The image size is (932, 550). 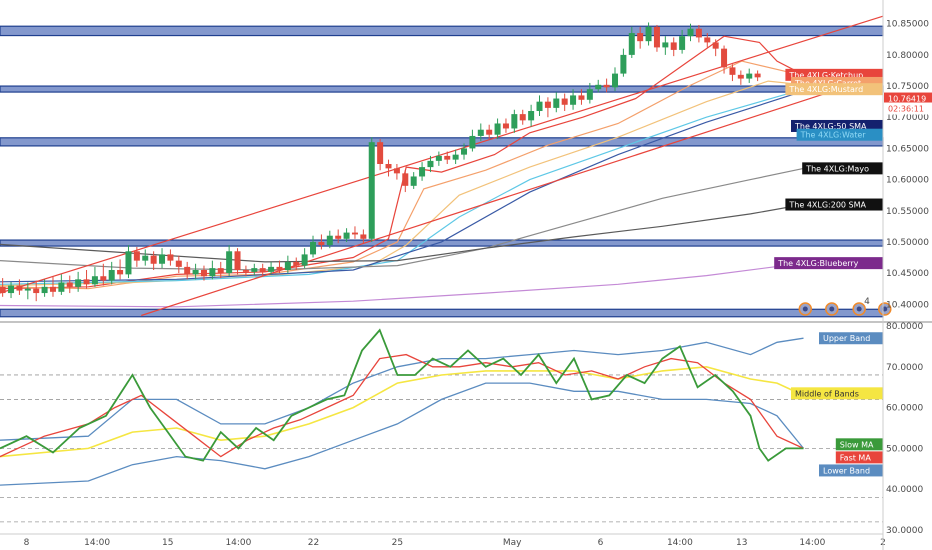 I want to click on price-tag: The 4XLG:Mustard, so click(x=834, y=89).